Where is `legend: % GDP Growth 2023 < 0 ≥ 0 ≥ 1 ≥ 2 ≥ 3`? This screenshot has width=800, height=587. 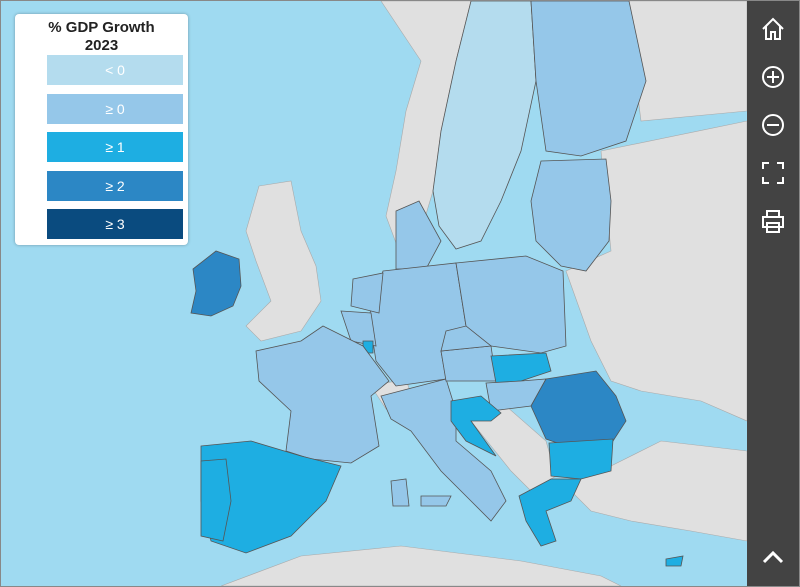 legend: % GDP Growth 2023 < 0 ≥ 0 ≥ 1 ≥ 2 ≥ 3 is located at coordinates (101, 129).